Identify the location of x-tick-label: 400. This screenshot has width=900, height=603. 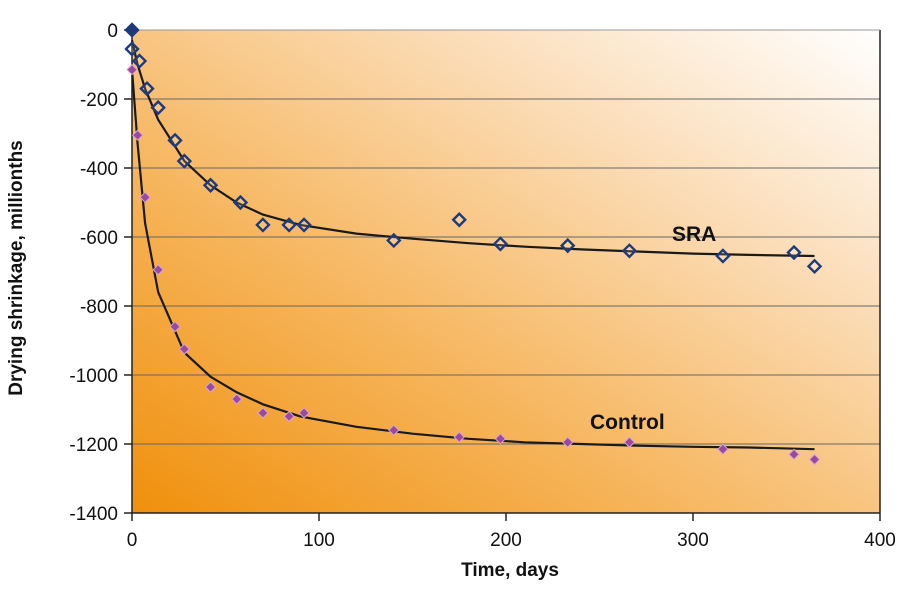
(880, 540).